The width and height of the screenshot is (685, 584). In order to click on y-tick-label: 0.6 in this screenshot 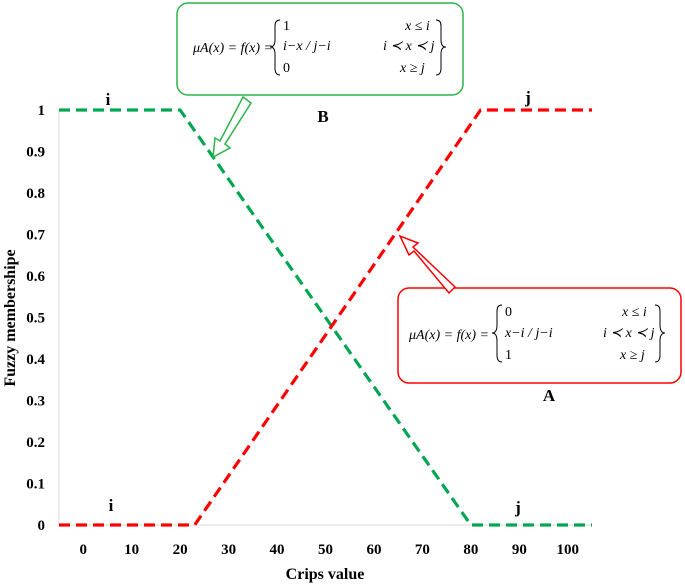, I will do `click(35, 277)`.